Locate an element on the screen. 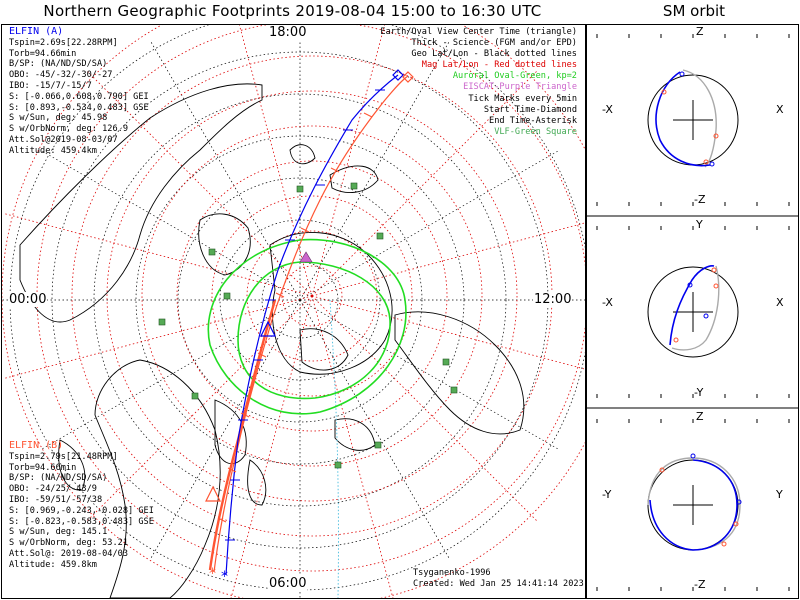 The width and height of the screenshot is (800, 600). elfin-a-start-diamond is located at coordinates (398, 75).